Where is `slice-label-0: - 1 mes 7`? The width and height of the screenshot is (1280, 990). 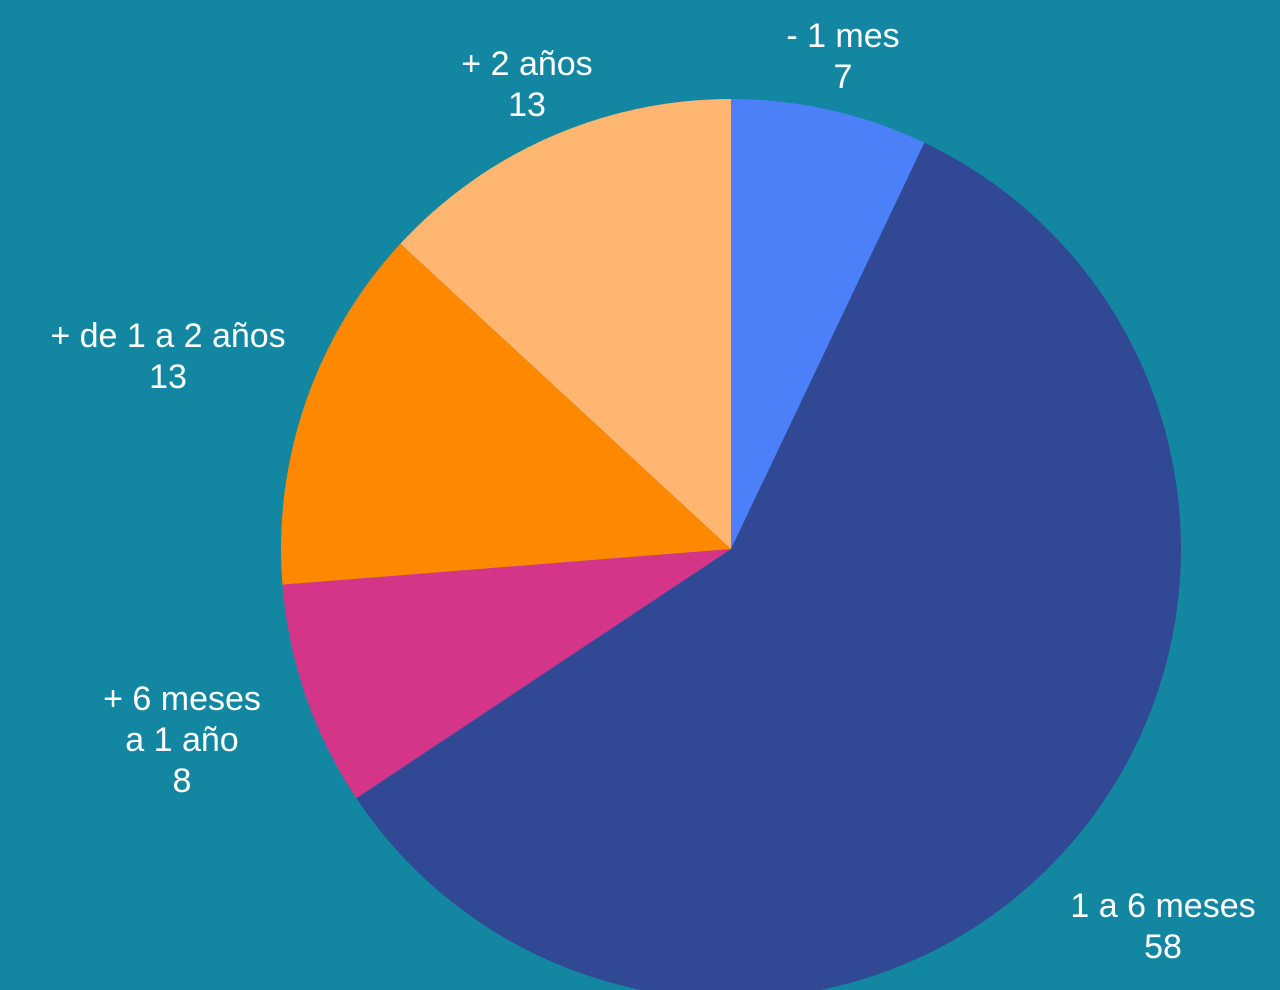 slice-label-0: - 1 mes 7 is located at coordinates (842, 56).